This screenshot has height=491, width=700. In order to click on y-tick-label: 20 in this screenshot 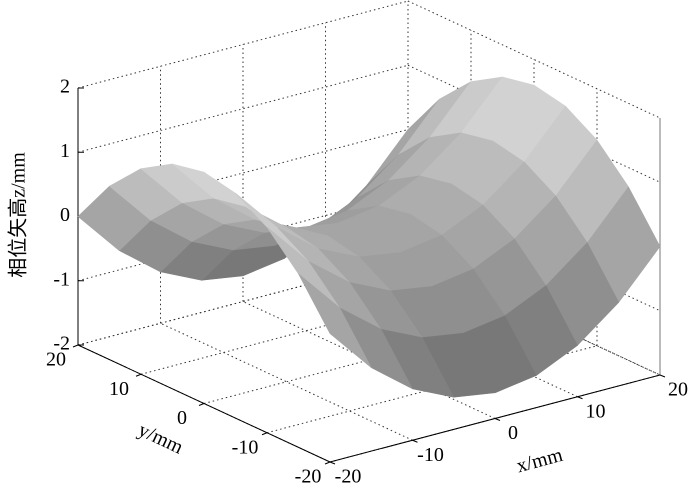, I will do `click(56, 360)`.